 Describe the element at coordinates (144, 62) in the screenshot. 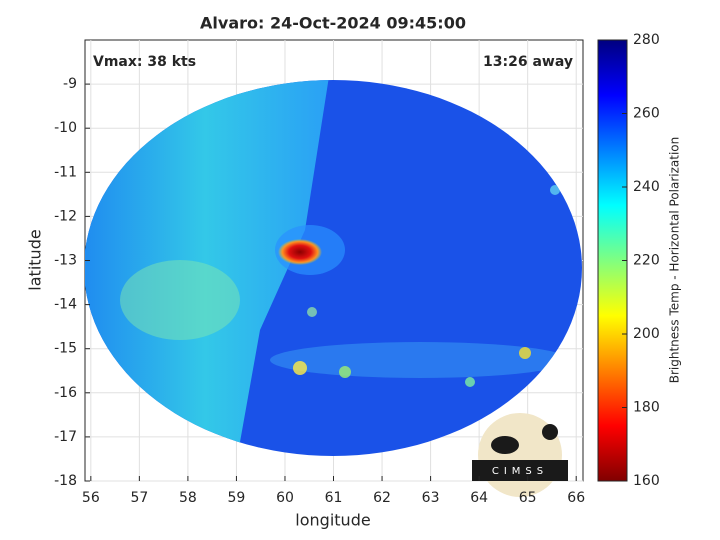

I see `annotation: Vmax: 38 kts` at that location.